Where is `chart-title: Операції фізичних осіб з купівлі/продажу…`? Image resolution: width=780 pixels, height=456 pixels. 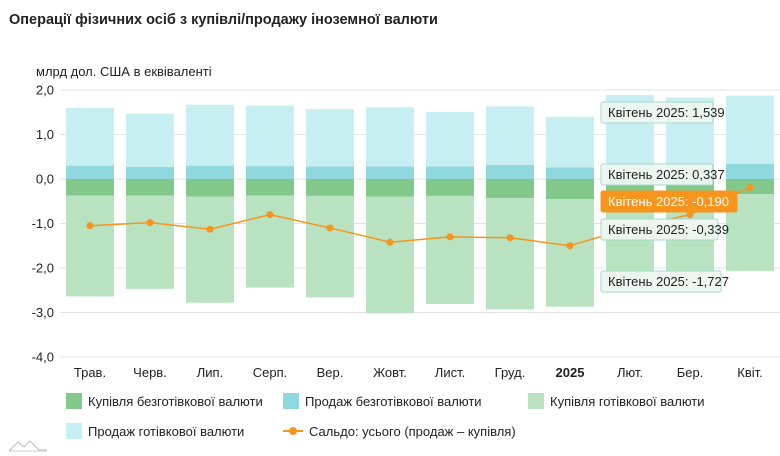 chart-title: Операції фізичних осіб з купівлі/продажу… is located at coordinates (223, 20).